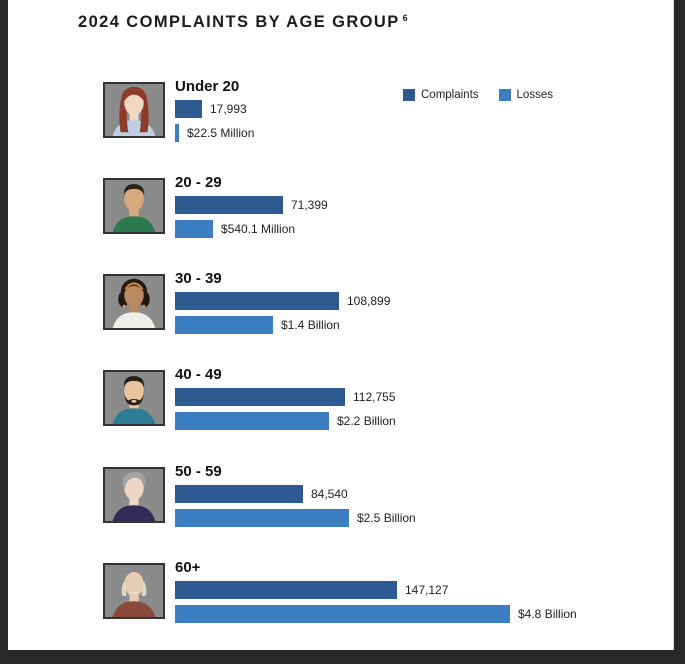 The width and height of the screenshot is (685, 664). I want to click on age-group-label: 50 - 59, so click(198, 471).